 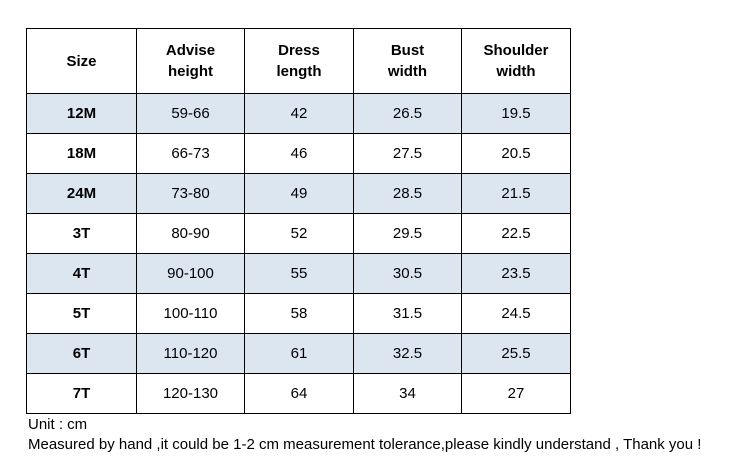 What do you see at coordinates (81, 233) in the screenshot?
I see `size-cell: 3T` at bounding box center [81, 233].